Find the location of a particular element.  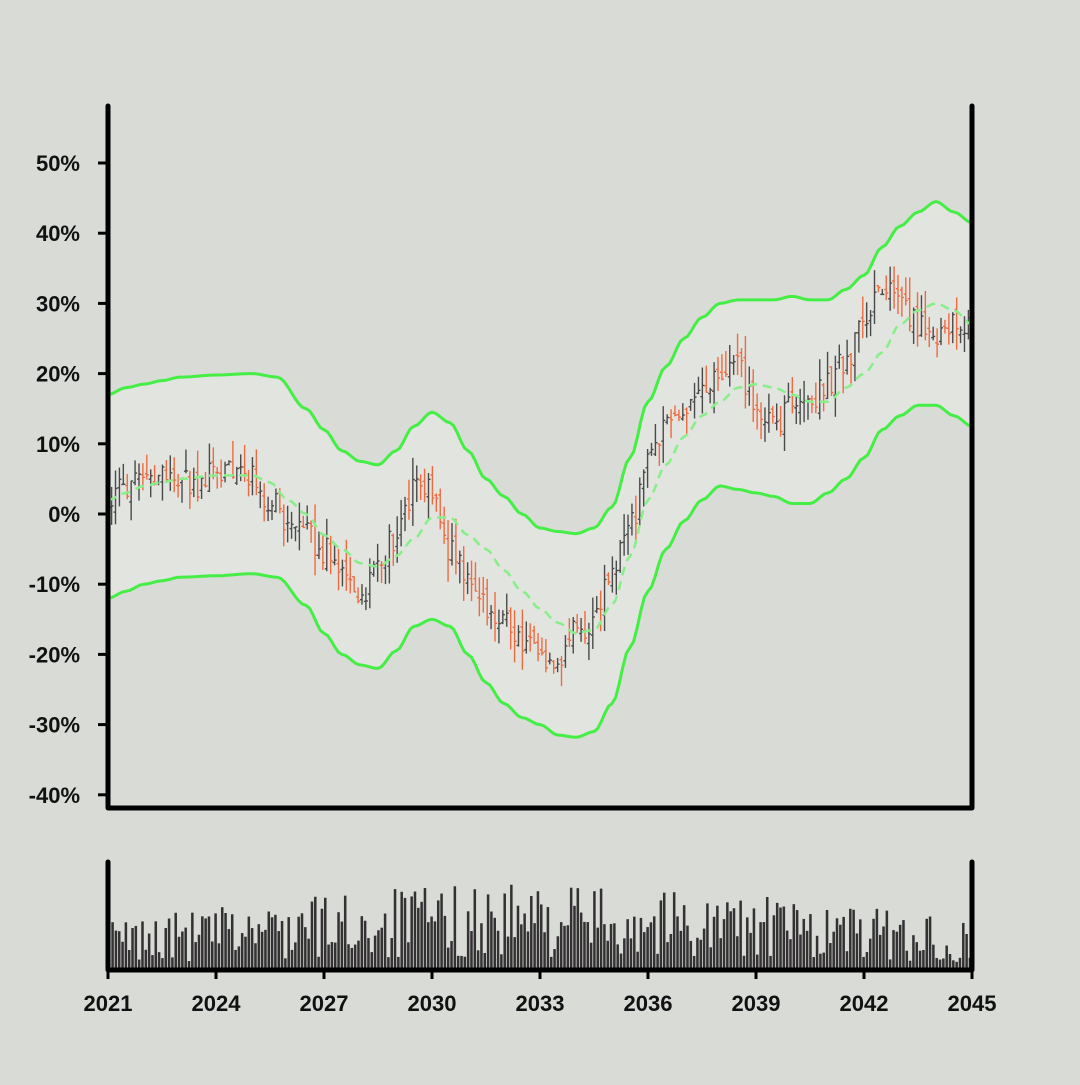

x-tick-label: 2024 is located at coordinates (217, 1003).